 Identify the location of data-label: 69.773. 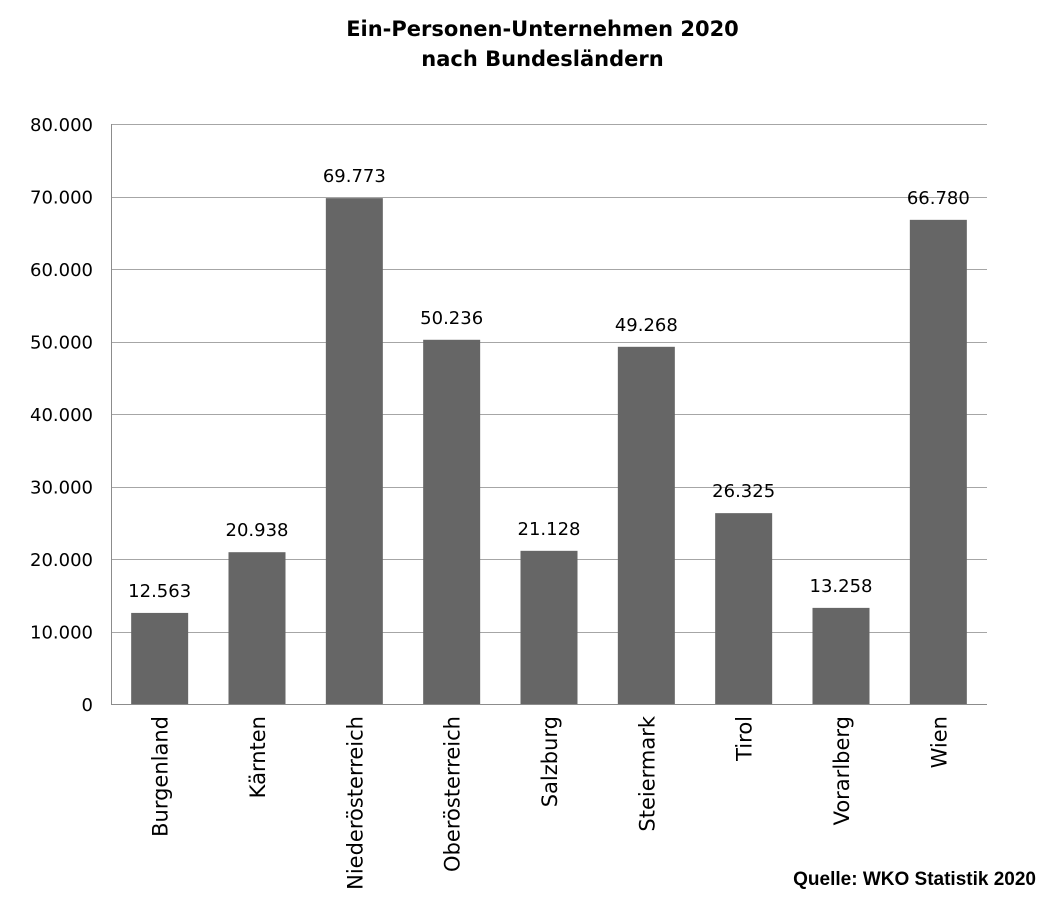
(354, 176).